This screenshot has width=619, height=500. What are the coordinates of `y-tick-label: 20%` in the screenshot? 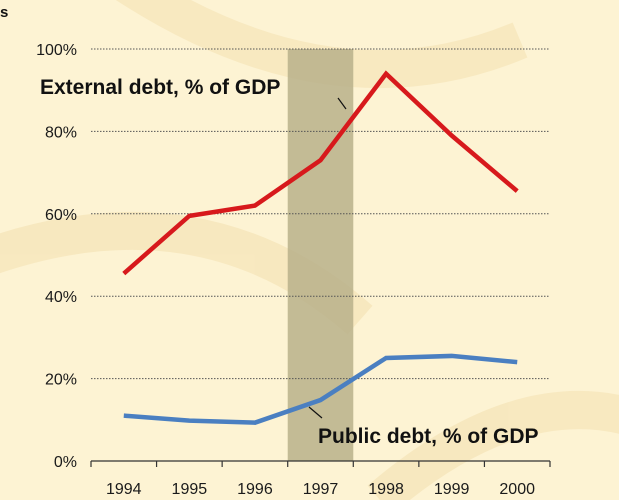 It's located at (61, 380).